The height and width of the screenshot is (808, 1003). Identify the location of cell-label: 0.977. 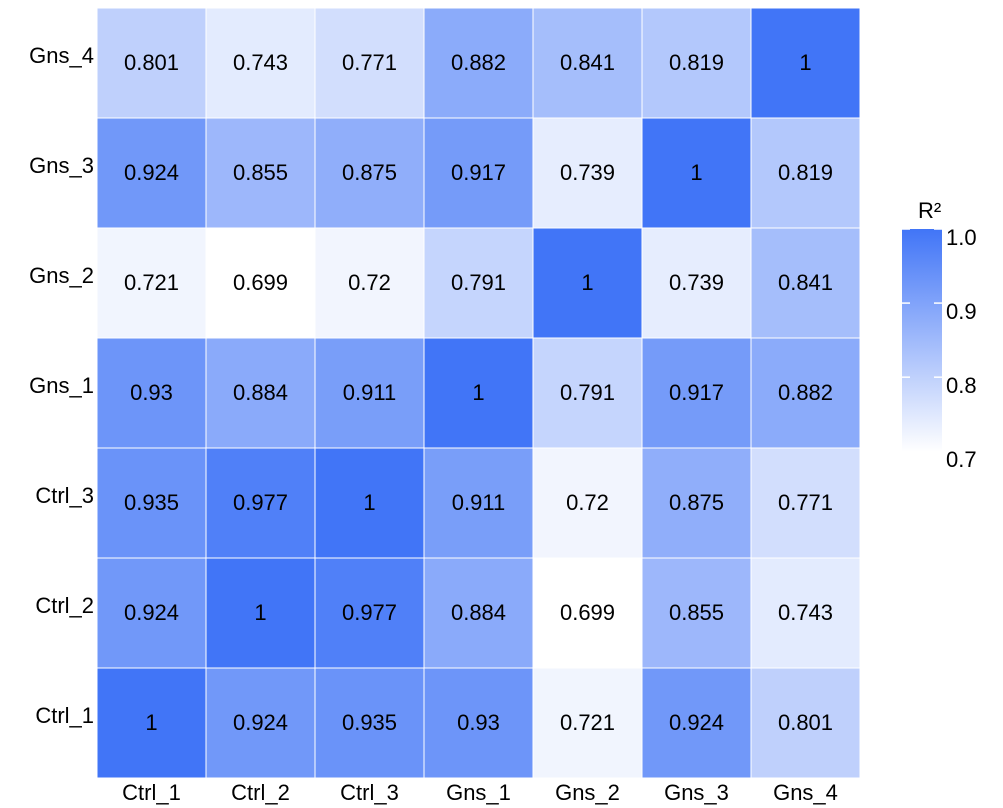
(369, 612).